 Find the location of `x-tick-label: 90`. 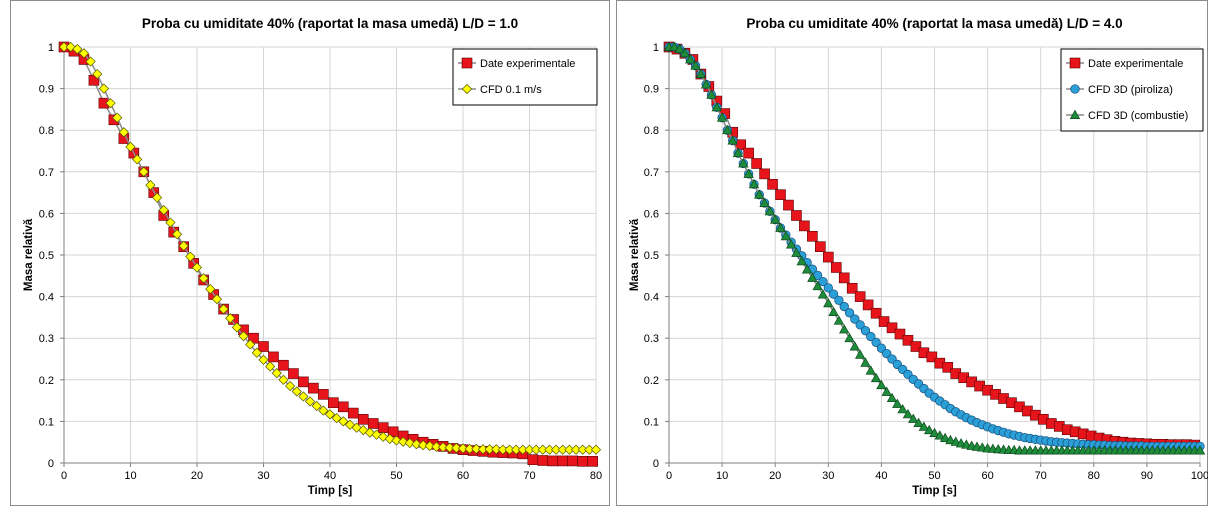

x-tick-label: 90 is located at coordinates (1147, 476).